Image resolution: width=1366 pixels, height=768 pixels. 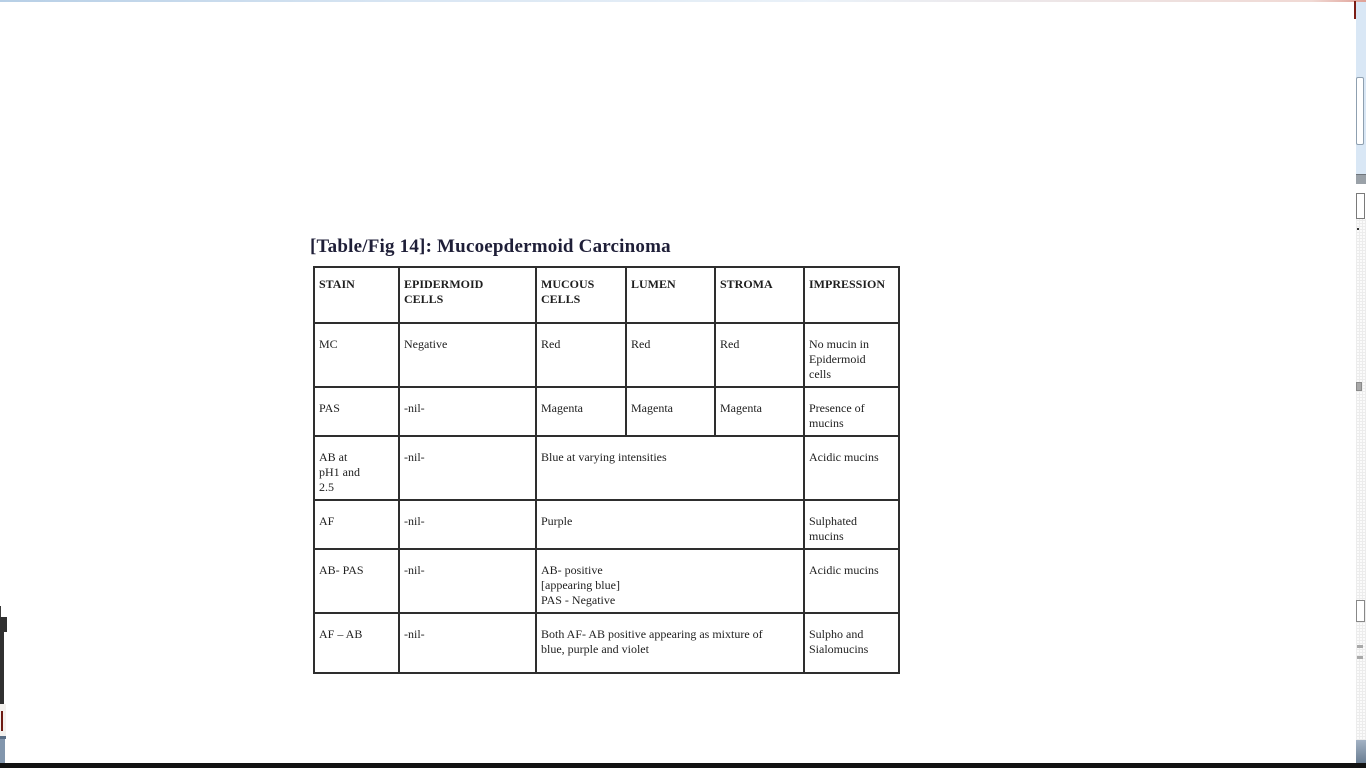 What do you see at coordinates (467, 295) in the screenshot?
I see `col-header-epidermoid-cells: EPIDERMOID CELLS` at bounding box center [467, 295].